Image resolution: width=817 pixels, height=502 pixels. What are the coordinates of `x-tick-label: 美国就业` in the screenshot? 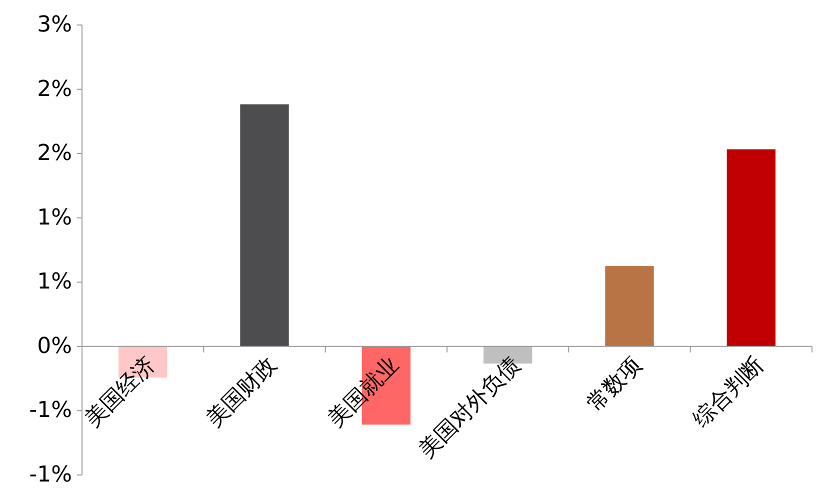 It's located at (363, 392).